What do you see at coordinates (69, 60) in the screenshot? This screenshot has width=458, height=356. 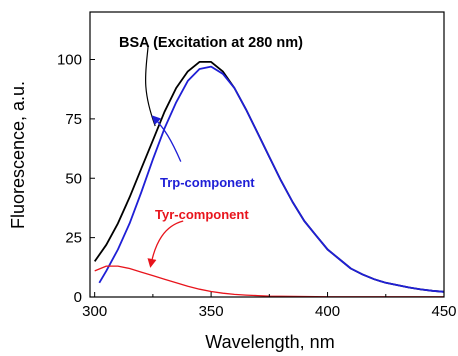 I see `y-tick-label: 100` at bounding box center [69, 60].